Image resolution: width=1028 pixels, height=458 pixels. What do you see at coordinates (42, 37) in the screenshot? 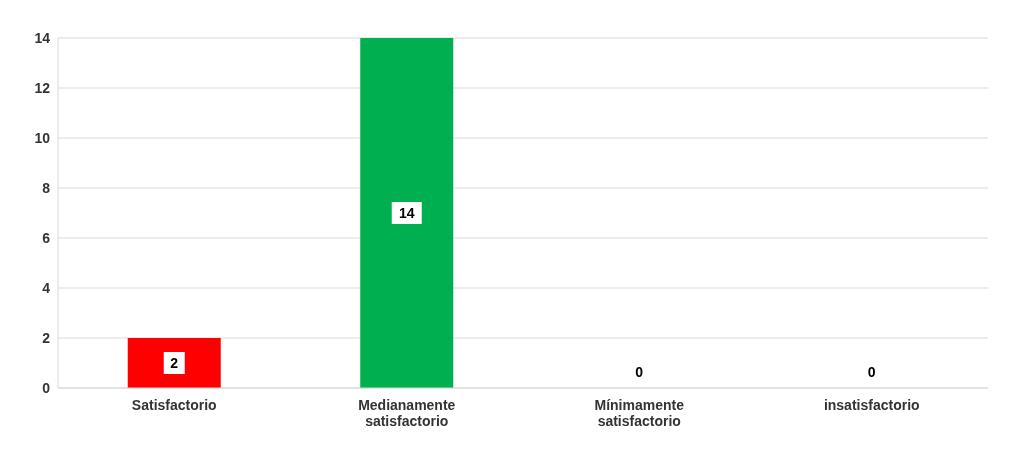
I see `y-tick-label: 14` at bounding box center [42, 37].